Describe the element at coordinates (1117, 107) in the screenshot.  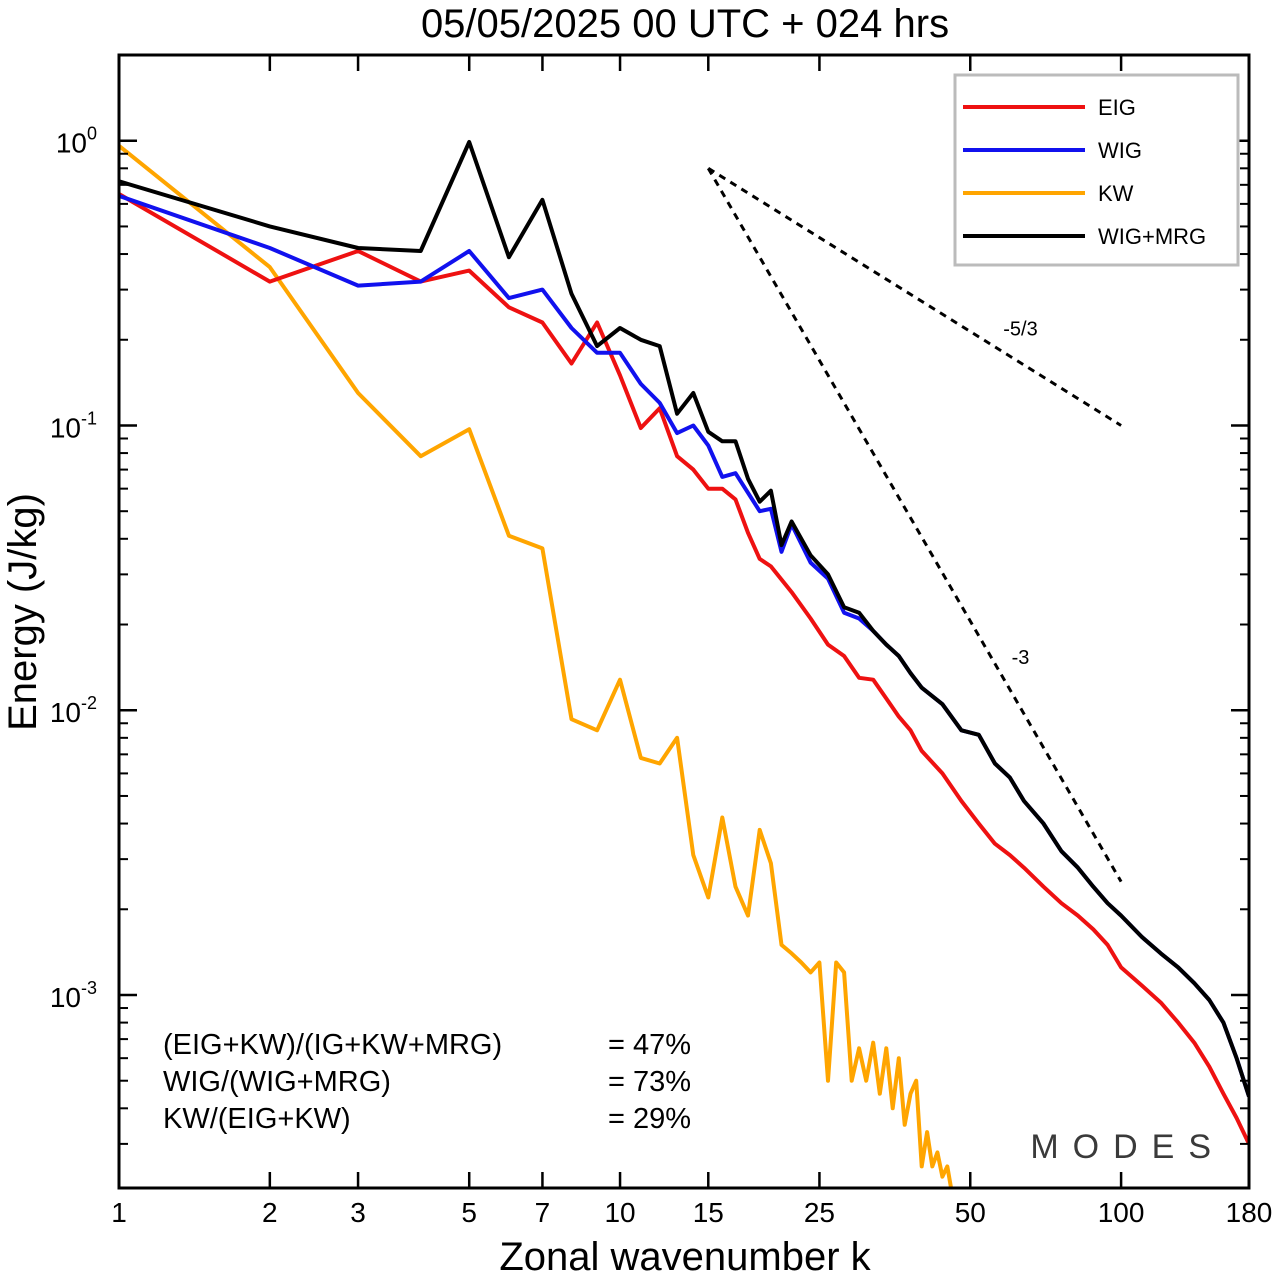
I see `legend-label-eig: EIG` at that location.